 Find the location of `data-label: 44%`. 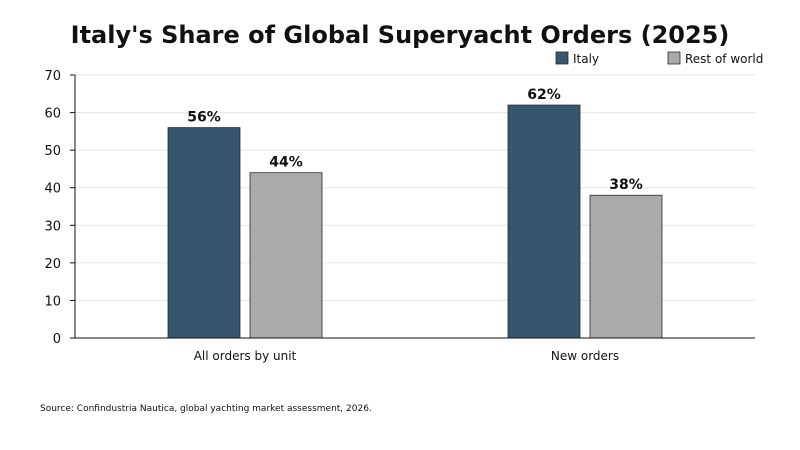

data-label: 44% is located at coordinates (286, 163).